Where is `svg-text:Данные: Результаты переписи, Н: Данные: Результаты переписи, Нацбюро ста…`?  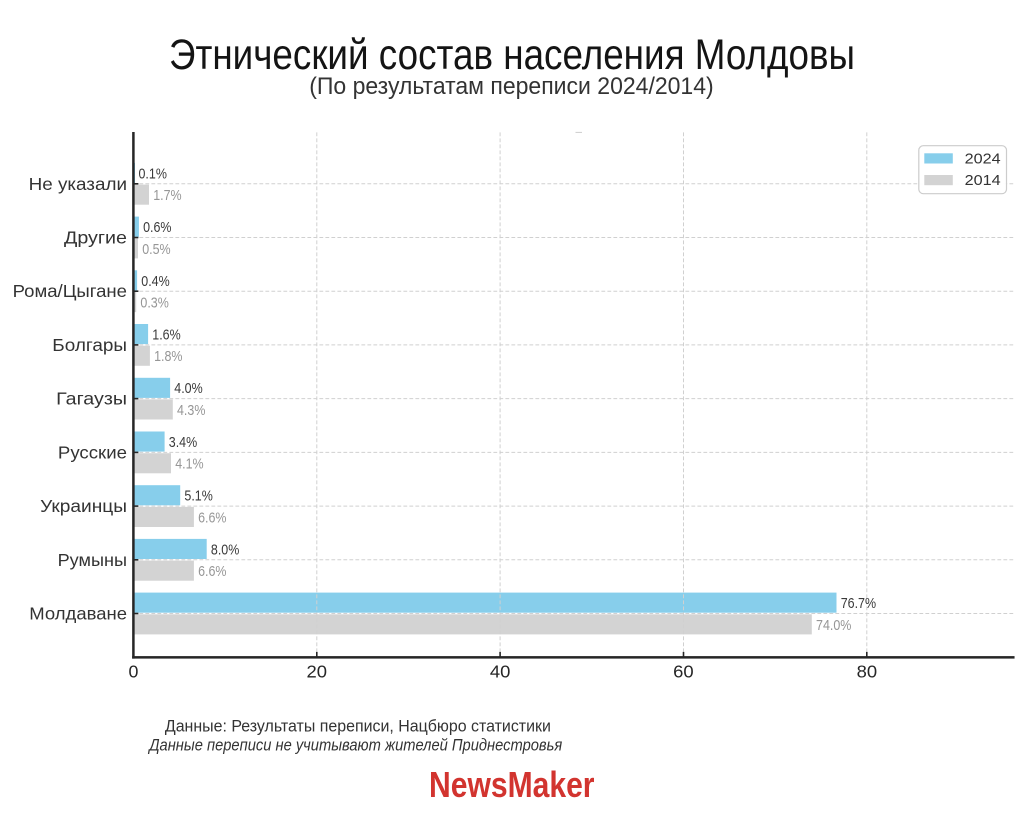 svg-text:Данные: Результаты переписи, Н: Данные: Результаты переписи, Нацбюро ста… is located at coordinates (358, 726).